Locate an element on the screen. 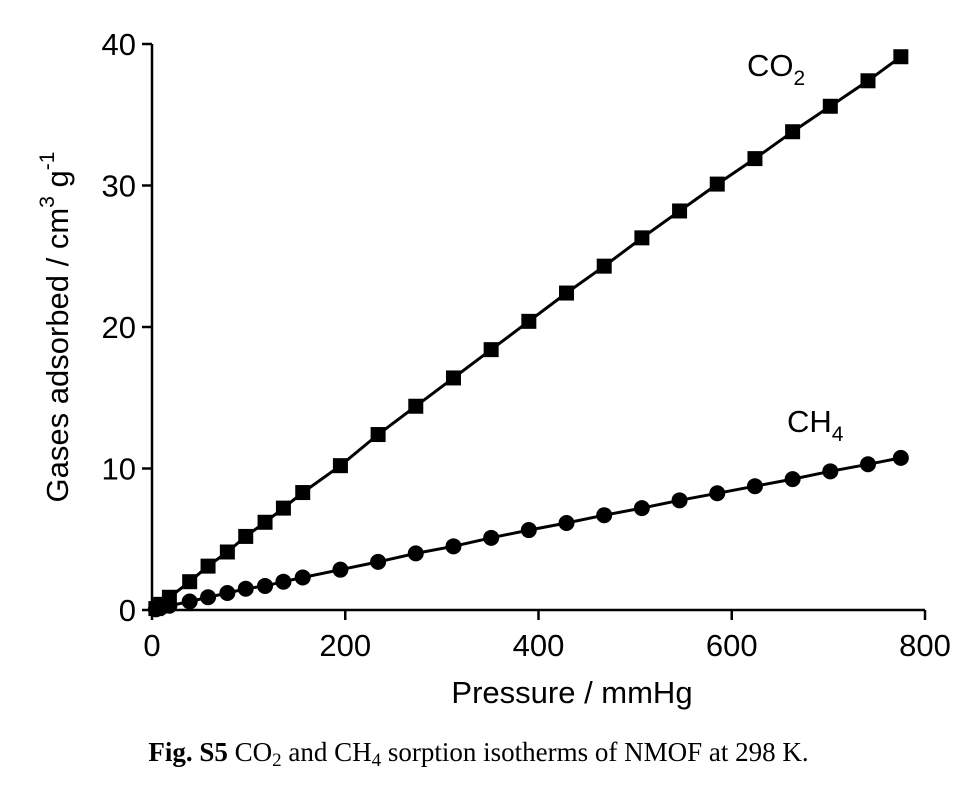 The width and height of the screenshot is (957, 791). x-axis-title: Pressure / mmHg is located at coordinates (571, 692).